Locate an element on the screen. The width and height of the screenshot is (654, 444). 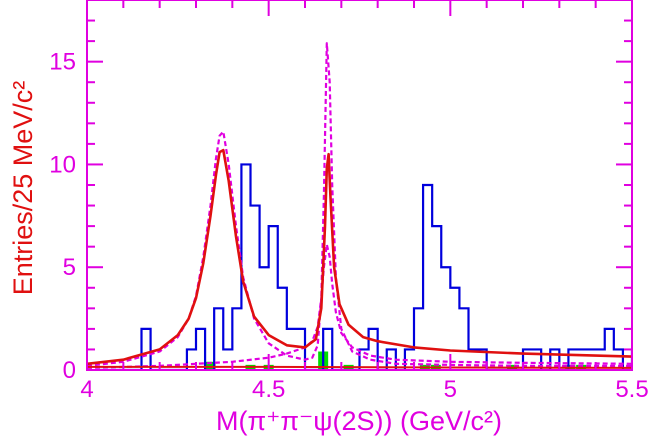
x-tick-label: 5.5 is located at coordinates (631, 389).